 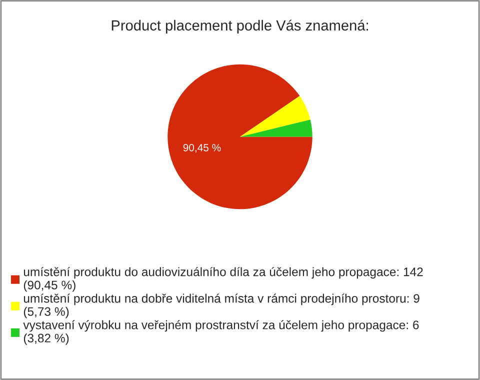 What do you see at coordinates (240, 27) in the screenshot?
I see `chart-title: Product placement podle Vás znamená:` at bounding box center [240, 27].